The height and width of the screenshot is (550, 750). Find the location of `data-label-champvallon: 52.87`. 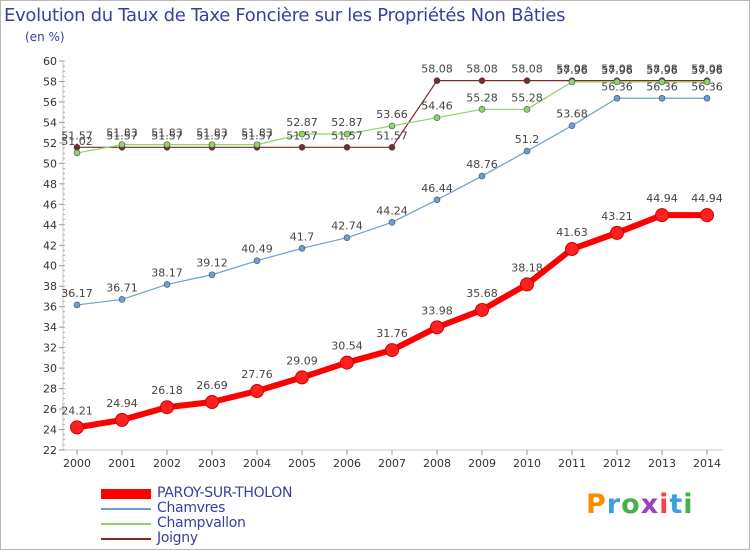

data-label-champvallon: 52.87 is located at coordinates (347, 122).